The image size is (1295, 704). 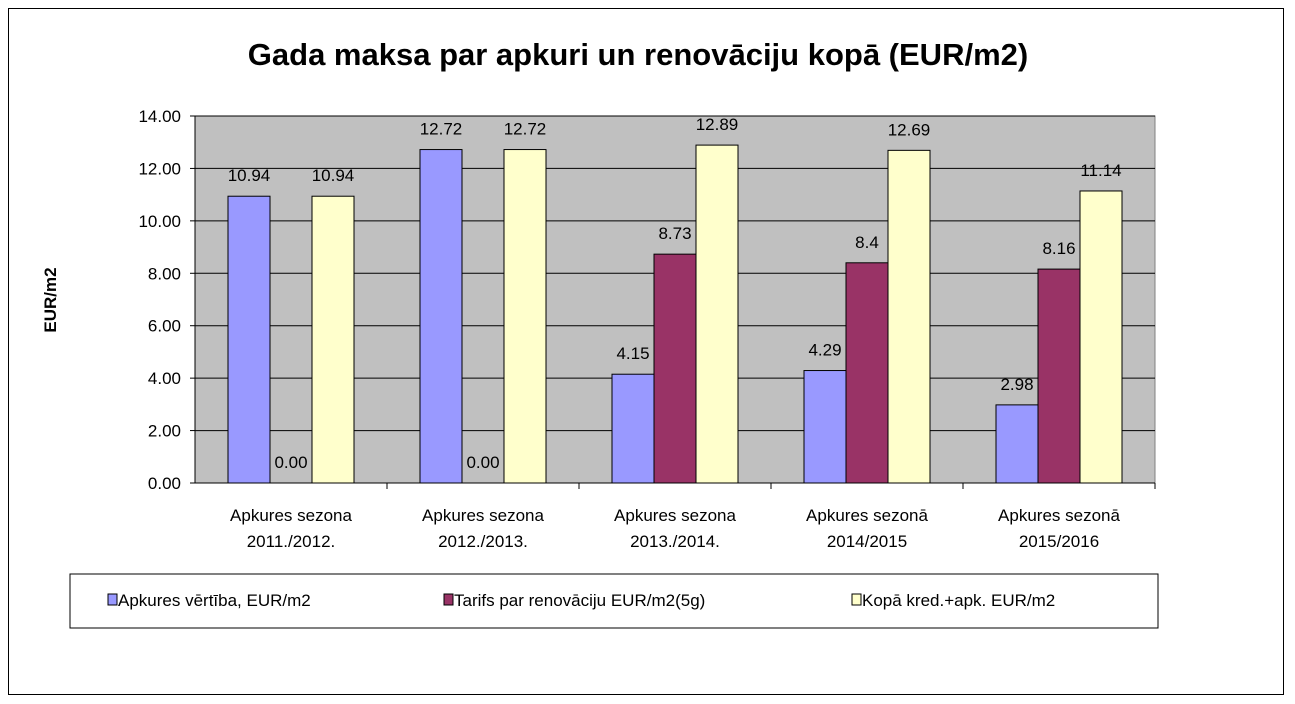 What do you see at coordinates (50, 299) in the screenshot?
I see `y-axis-label: EUR/m2` at bounding box center [50, 299].